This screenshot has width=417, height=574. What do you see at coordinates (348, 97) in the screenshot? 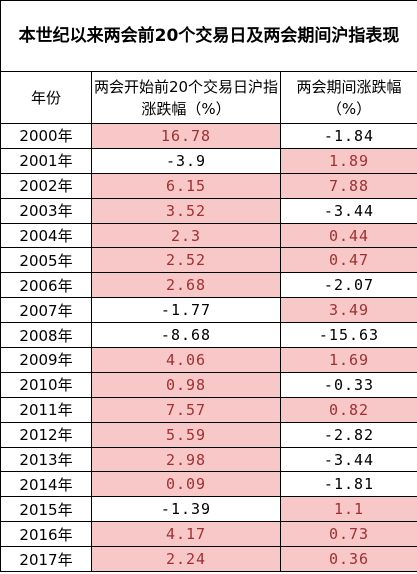
I see `header-cell: 两会期间涨跌幅（%）` at bounding box center [348, 97].